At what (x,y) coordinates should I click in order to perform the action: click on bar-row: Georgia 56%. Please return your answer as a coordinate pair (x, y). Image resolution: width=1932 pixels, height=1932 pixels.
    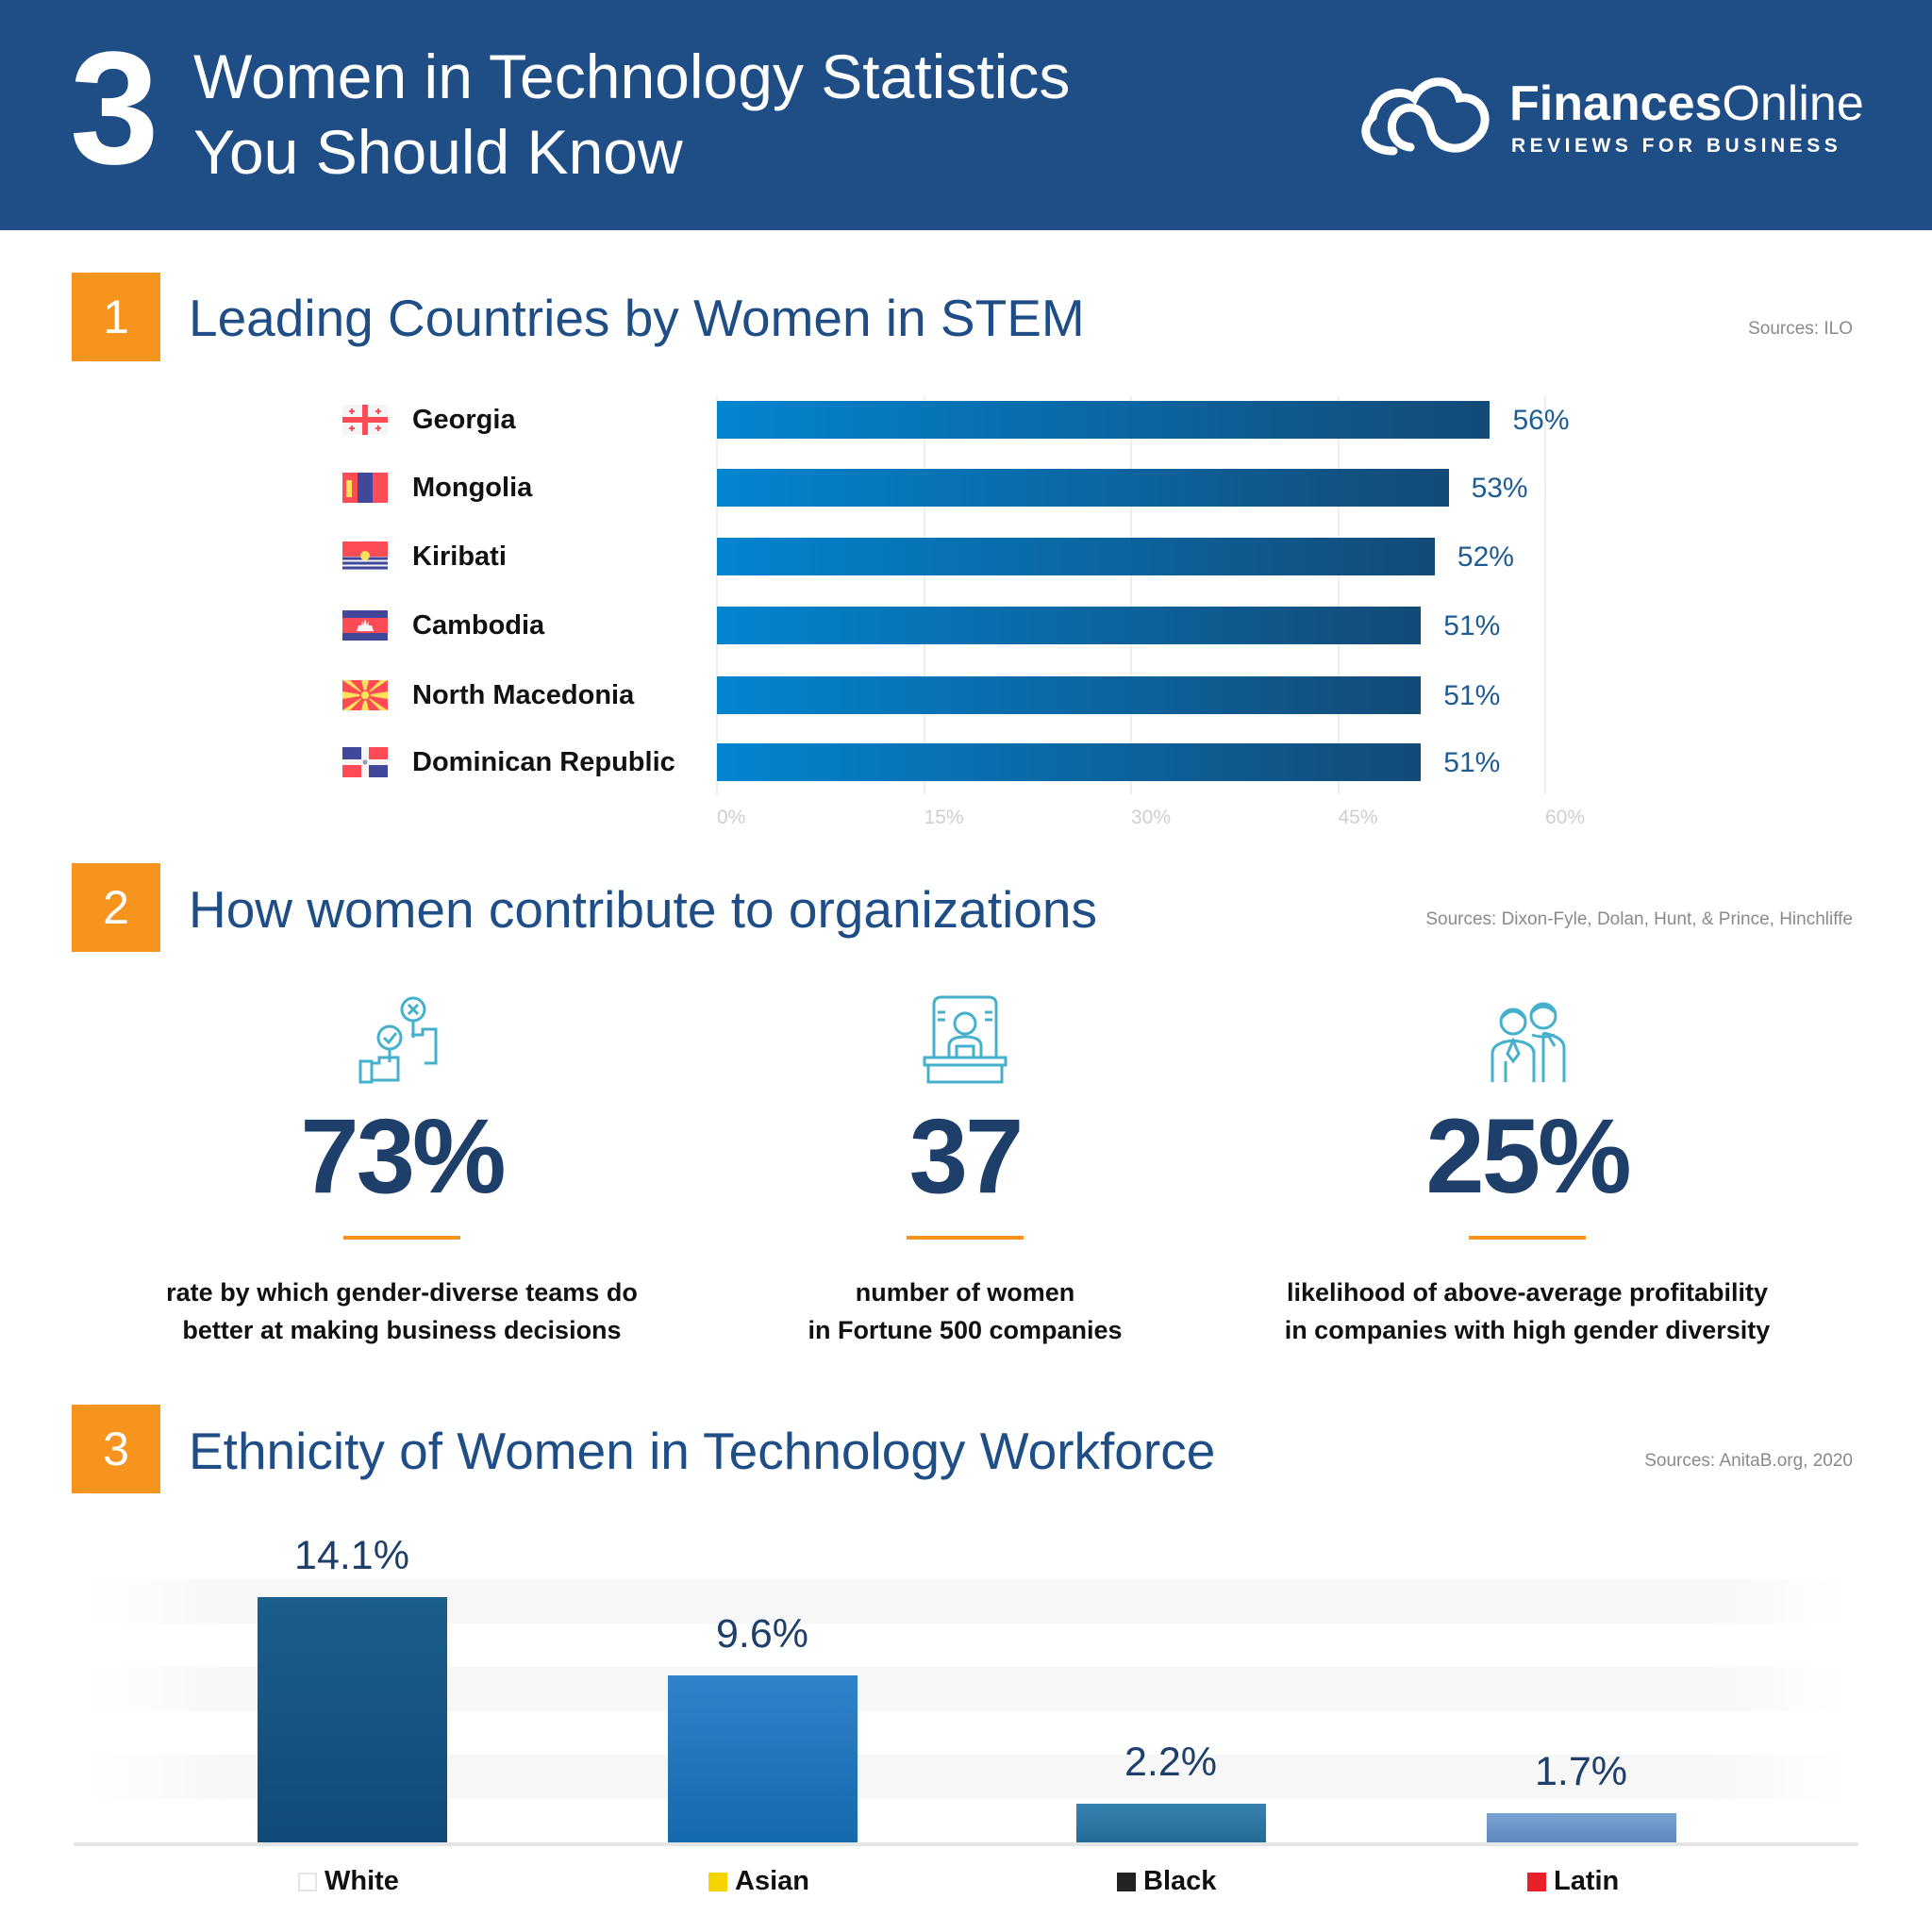
    Looking at the image, I should click on (966, 420).